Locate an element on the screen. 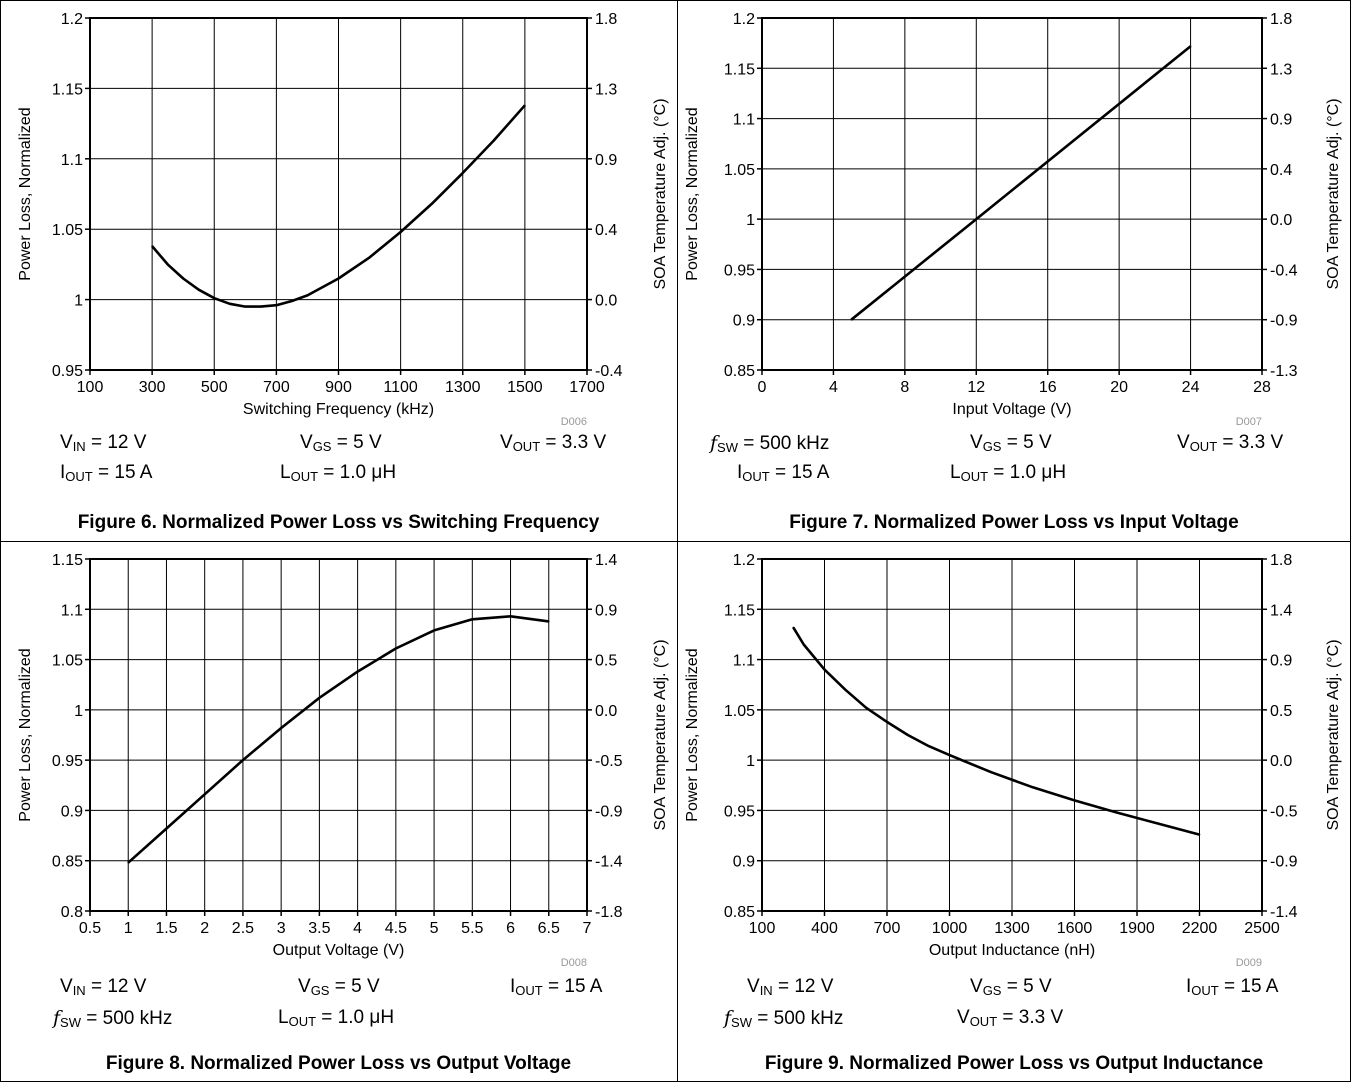 The width and height of the screenshot is (1351, 1082). x-tick-label: 2 is located at coordinates (204, 928).